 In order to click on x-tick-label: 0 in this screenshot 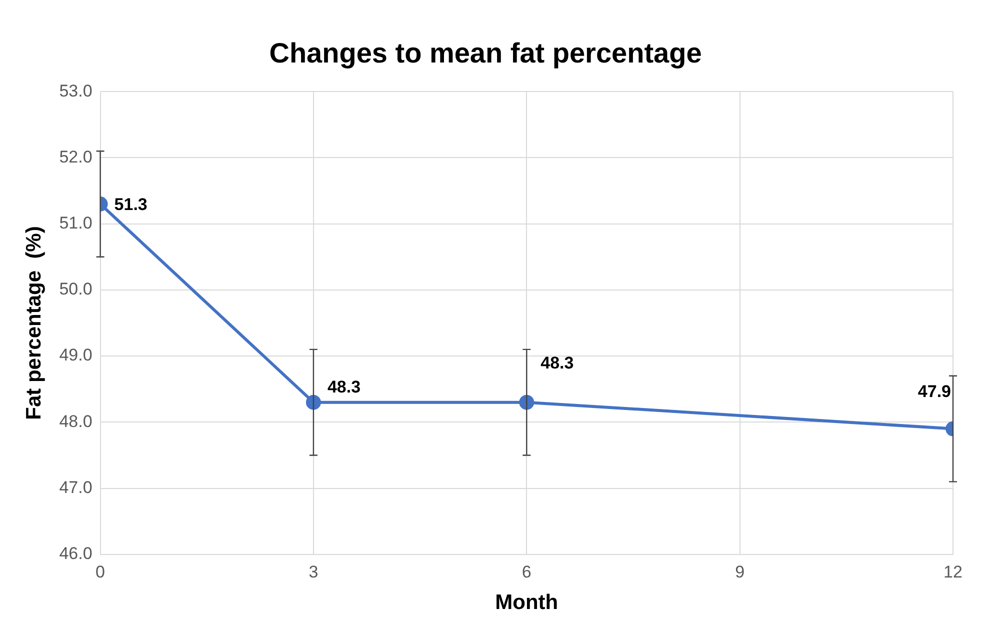, I will do `click(101, 572)`.